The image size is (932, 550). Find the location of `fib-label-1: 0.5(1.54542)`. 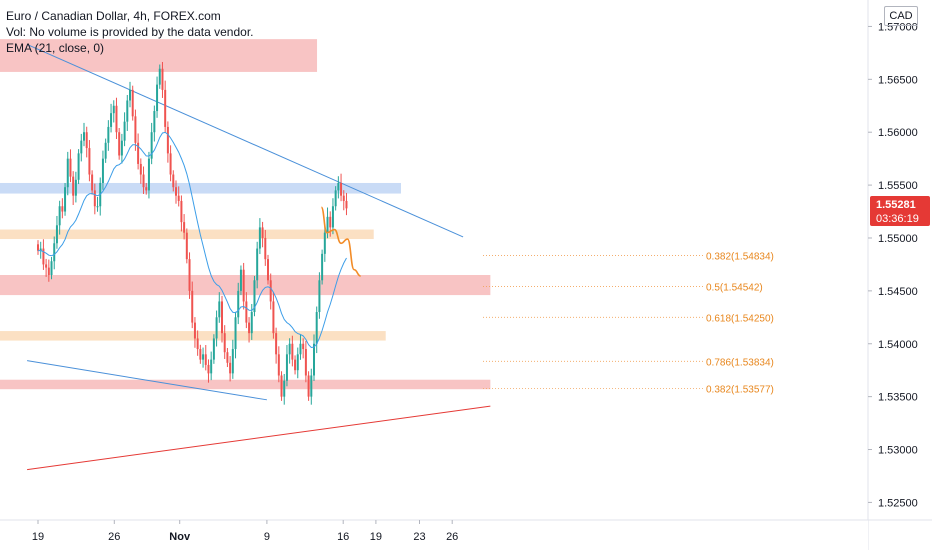

fib-label-1: 0.5(1.54542) is located at coordinates (734, 287).